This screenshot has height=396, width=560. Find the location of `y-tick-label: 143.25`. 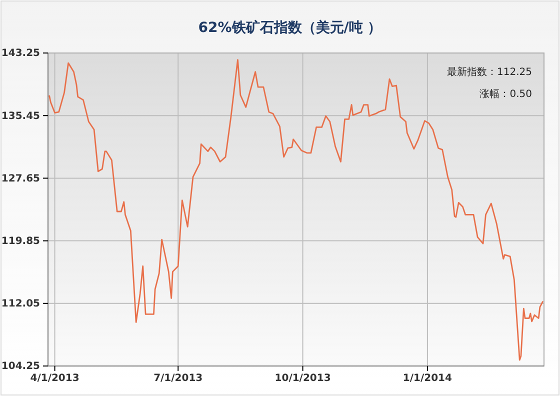

y-tick-label: 143.25 is located at coordinates (20, 54).